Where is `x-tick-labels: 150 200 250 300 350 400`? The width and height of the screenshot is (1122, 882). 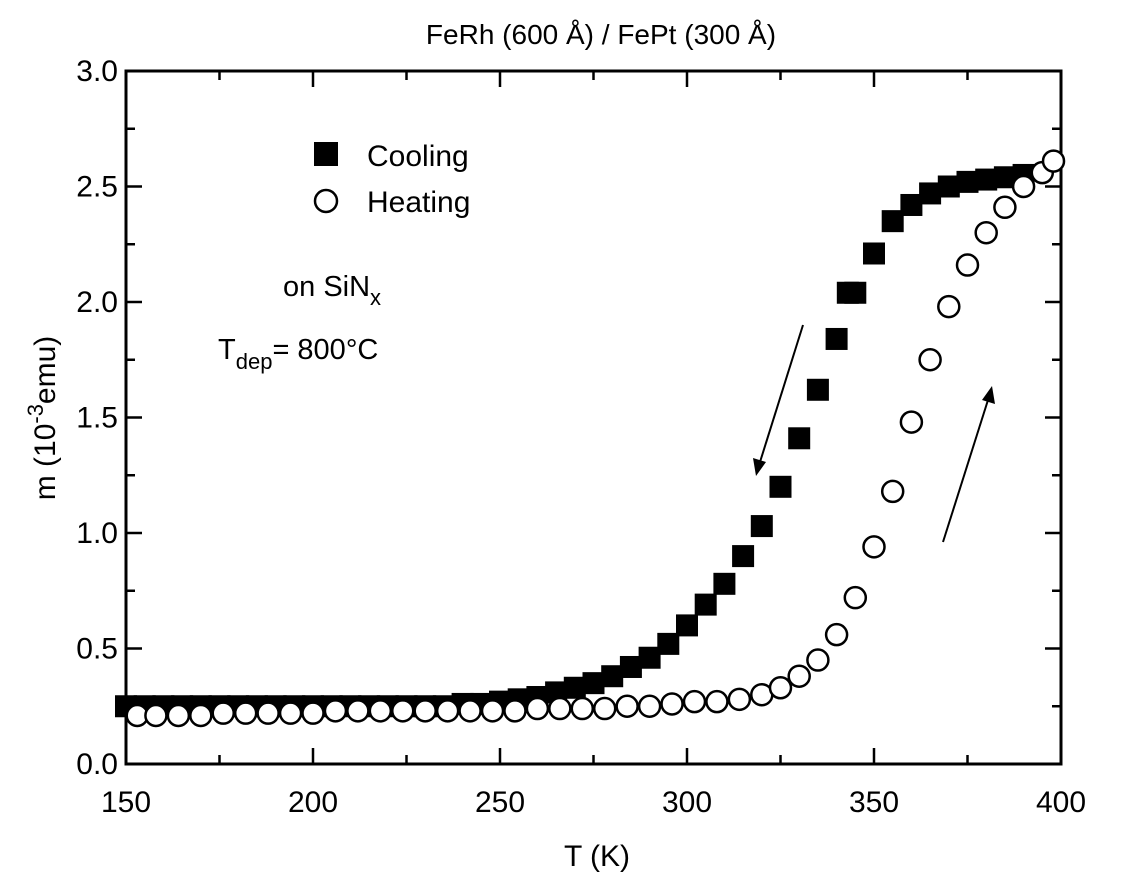
x-tick-labels: 150 200 250 300 350 400 is located at coordinates (593, 802).